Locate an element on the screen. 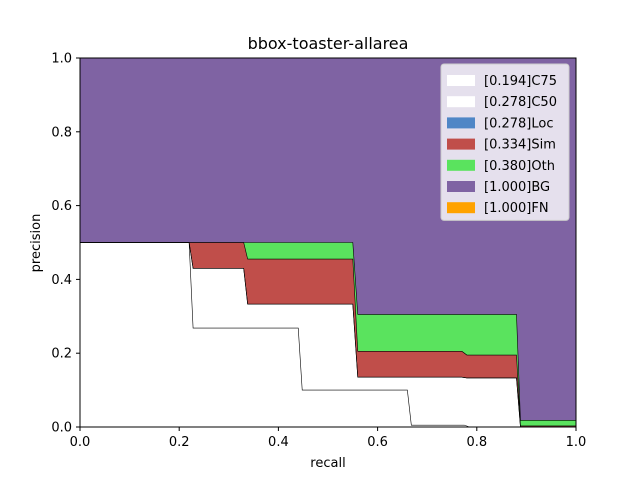 This screenshot has height=480, width=640. y-axis-label: precision is located at coordinates (36, 243).